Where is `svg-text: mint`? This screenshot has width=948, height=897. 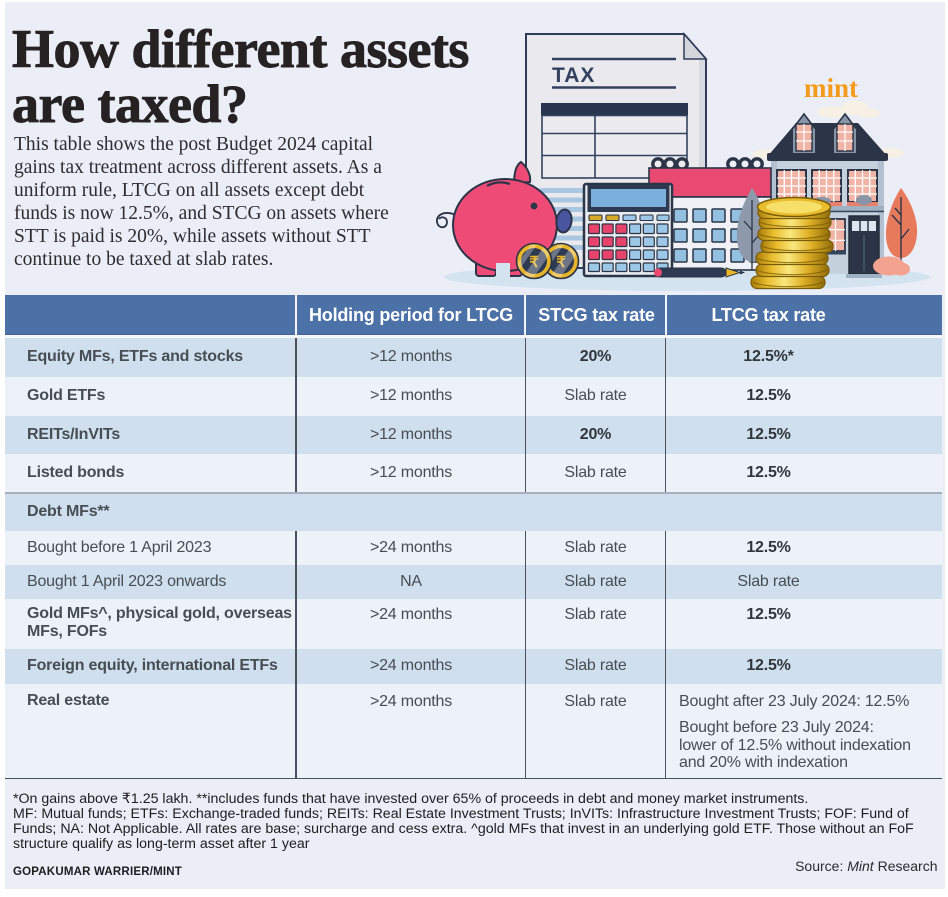 svg-text: mint is located at coordinates (831, 88).